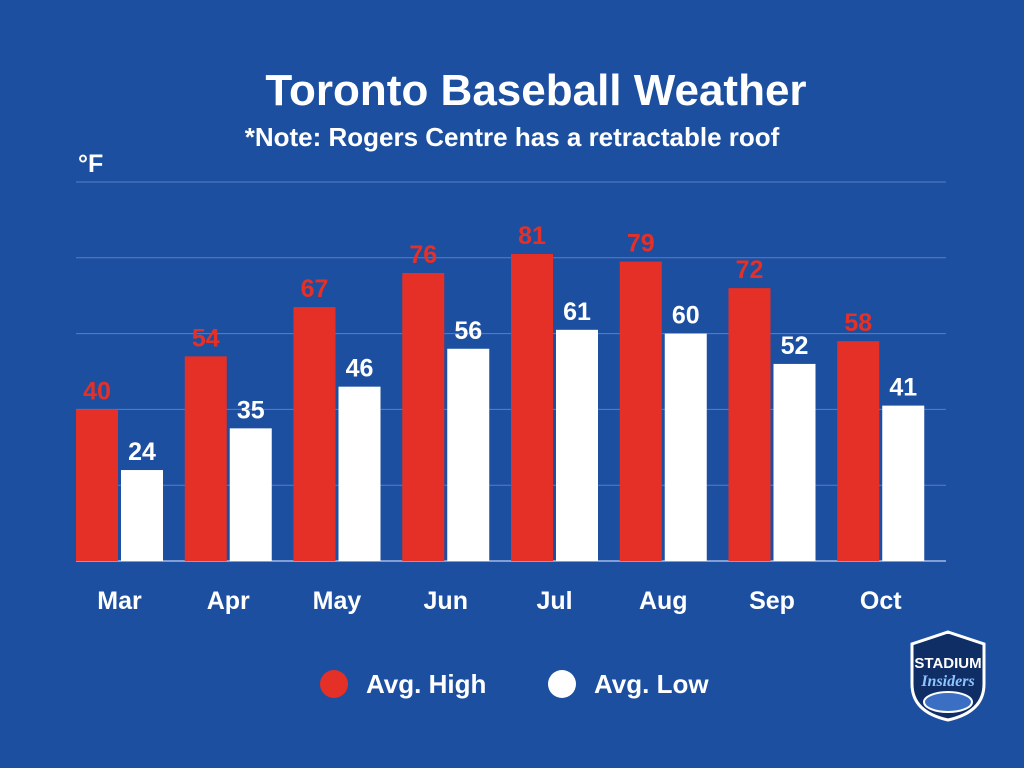 This screenshot has width=1024, height=768. What do you see at coordinates (536, 90) in the screenshot?
I see `chart-title: Toronto Baseball Weather` at bounding box center [536, 90].